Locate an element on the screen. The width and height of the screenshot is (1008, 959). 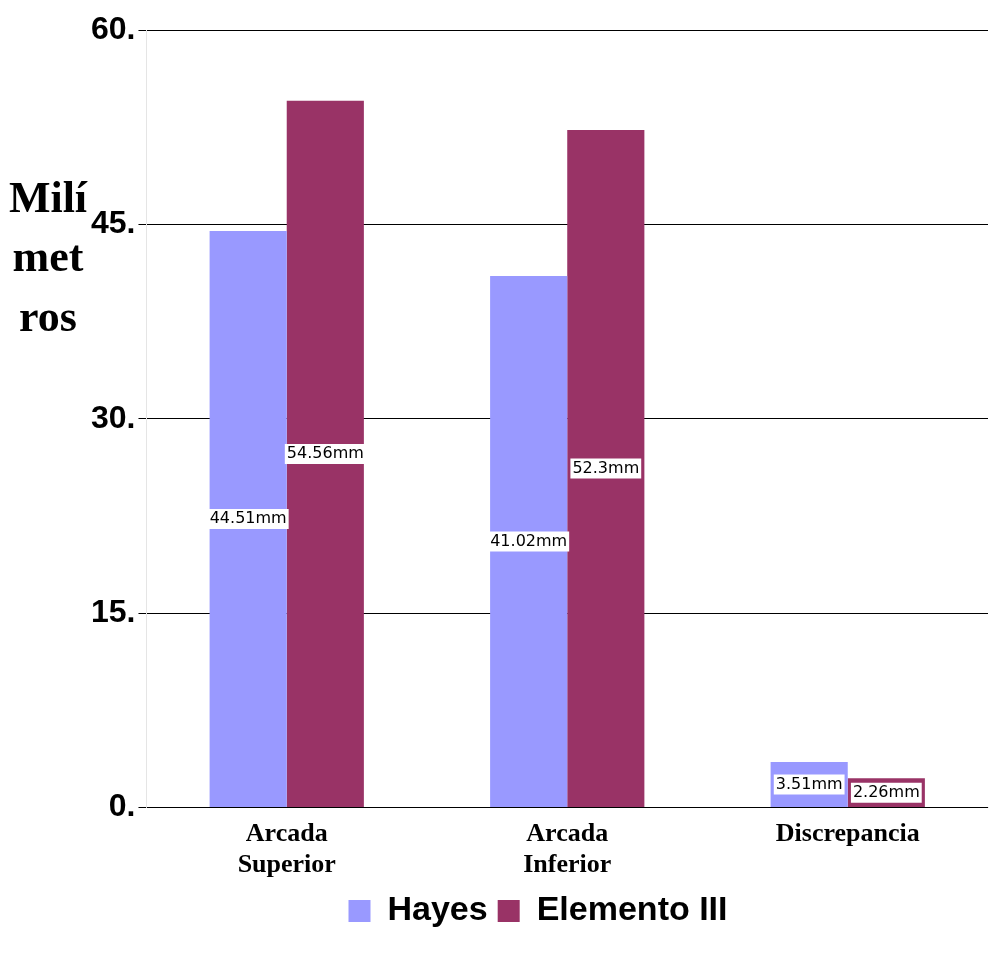
data-label: 2.26mm is located at coordinates (886, 791).